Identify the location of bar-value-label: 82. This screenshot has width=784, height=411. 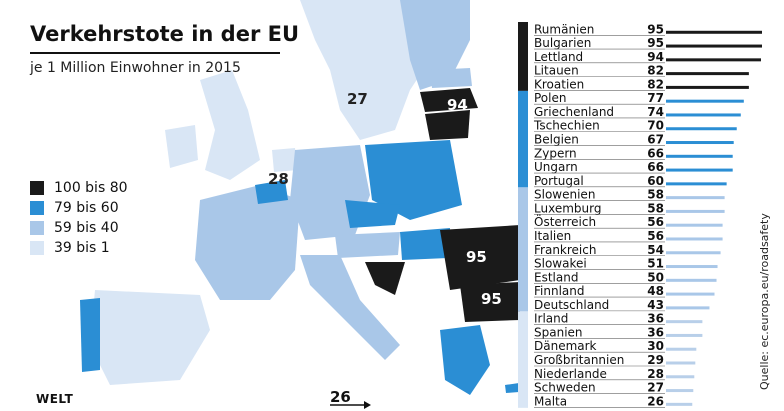
(655, 71).